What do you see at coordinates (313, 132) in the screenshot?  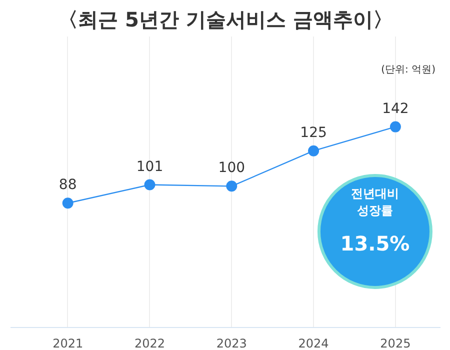 I see `data-label: 125` at bounding box center [313, 132].